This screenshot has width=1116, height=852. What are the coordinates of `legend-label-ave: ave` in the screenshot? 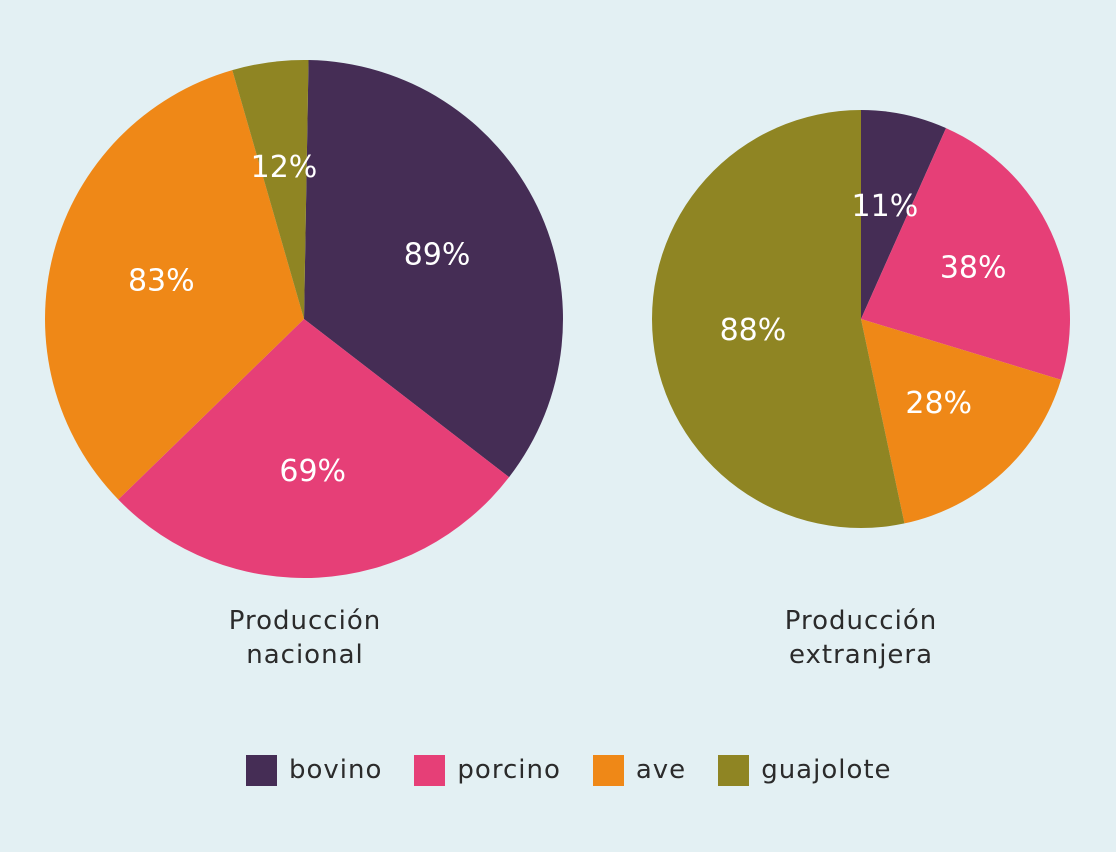 It's located at (661, 770).